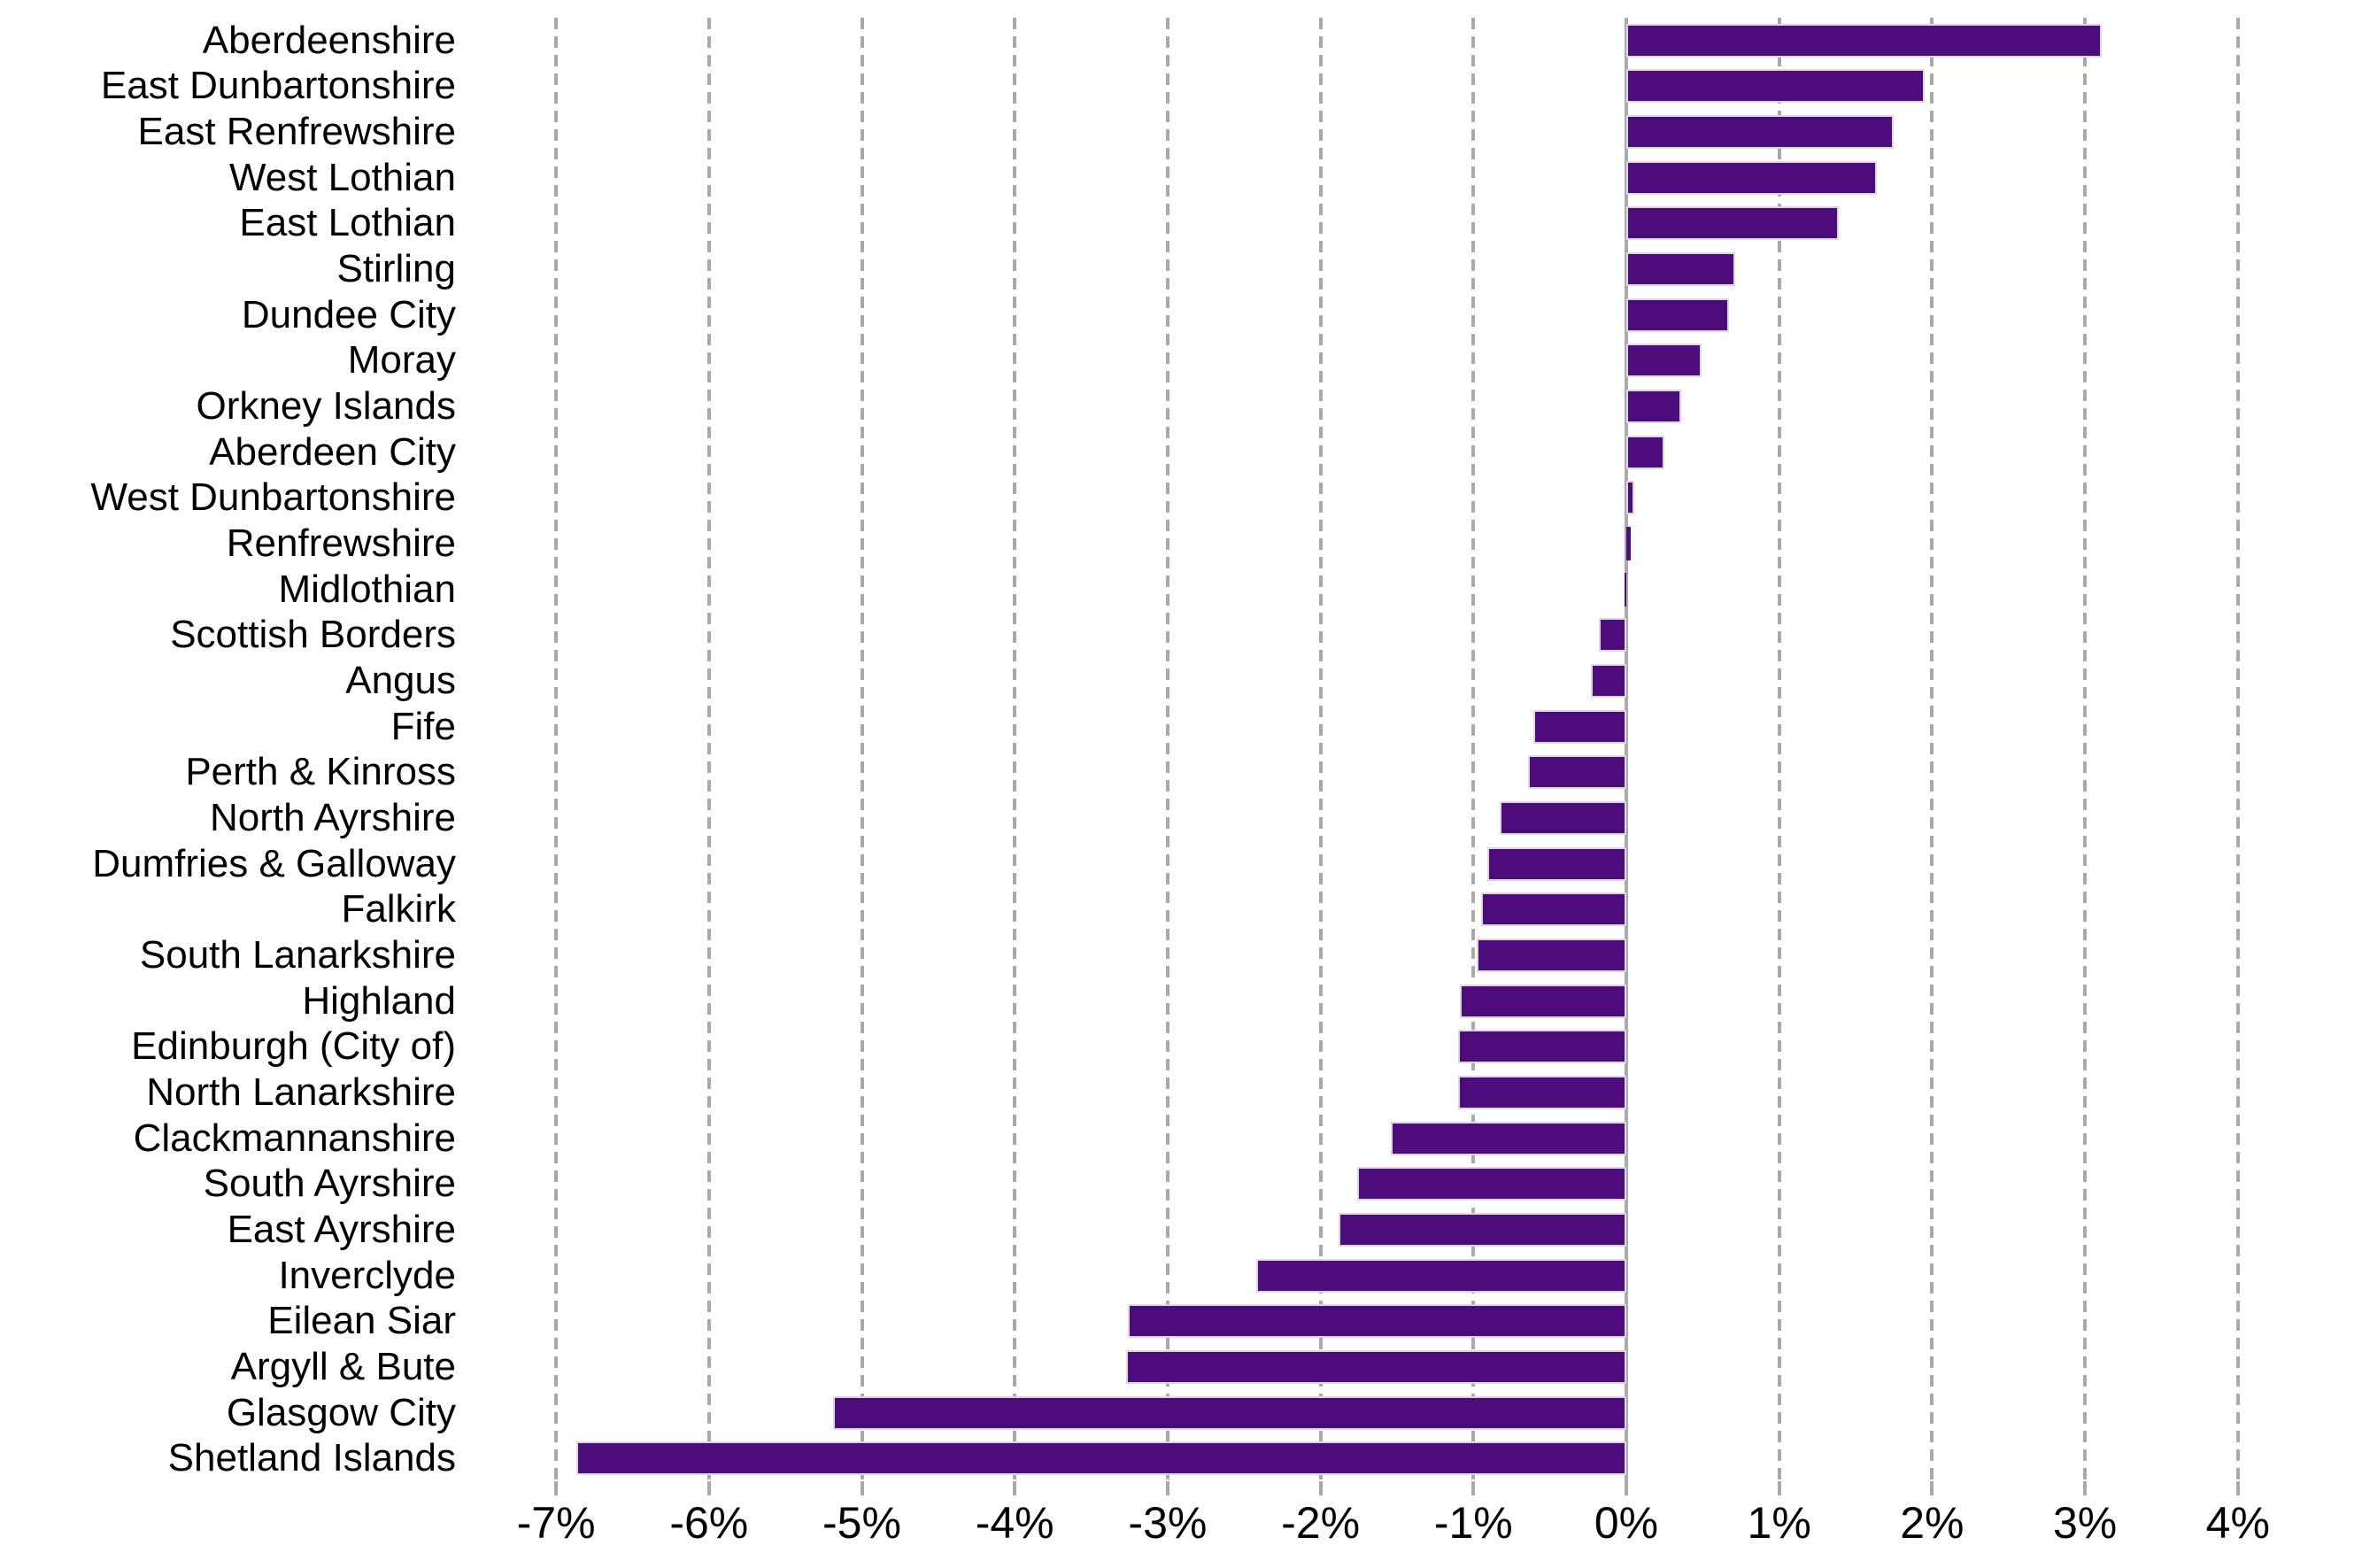 Image resolution: width=2362 pixels, height=1568 pixels. I want to click on category-label: Angus, so click(401, 681).